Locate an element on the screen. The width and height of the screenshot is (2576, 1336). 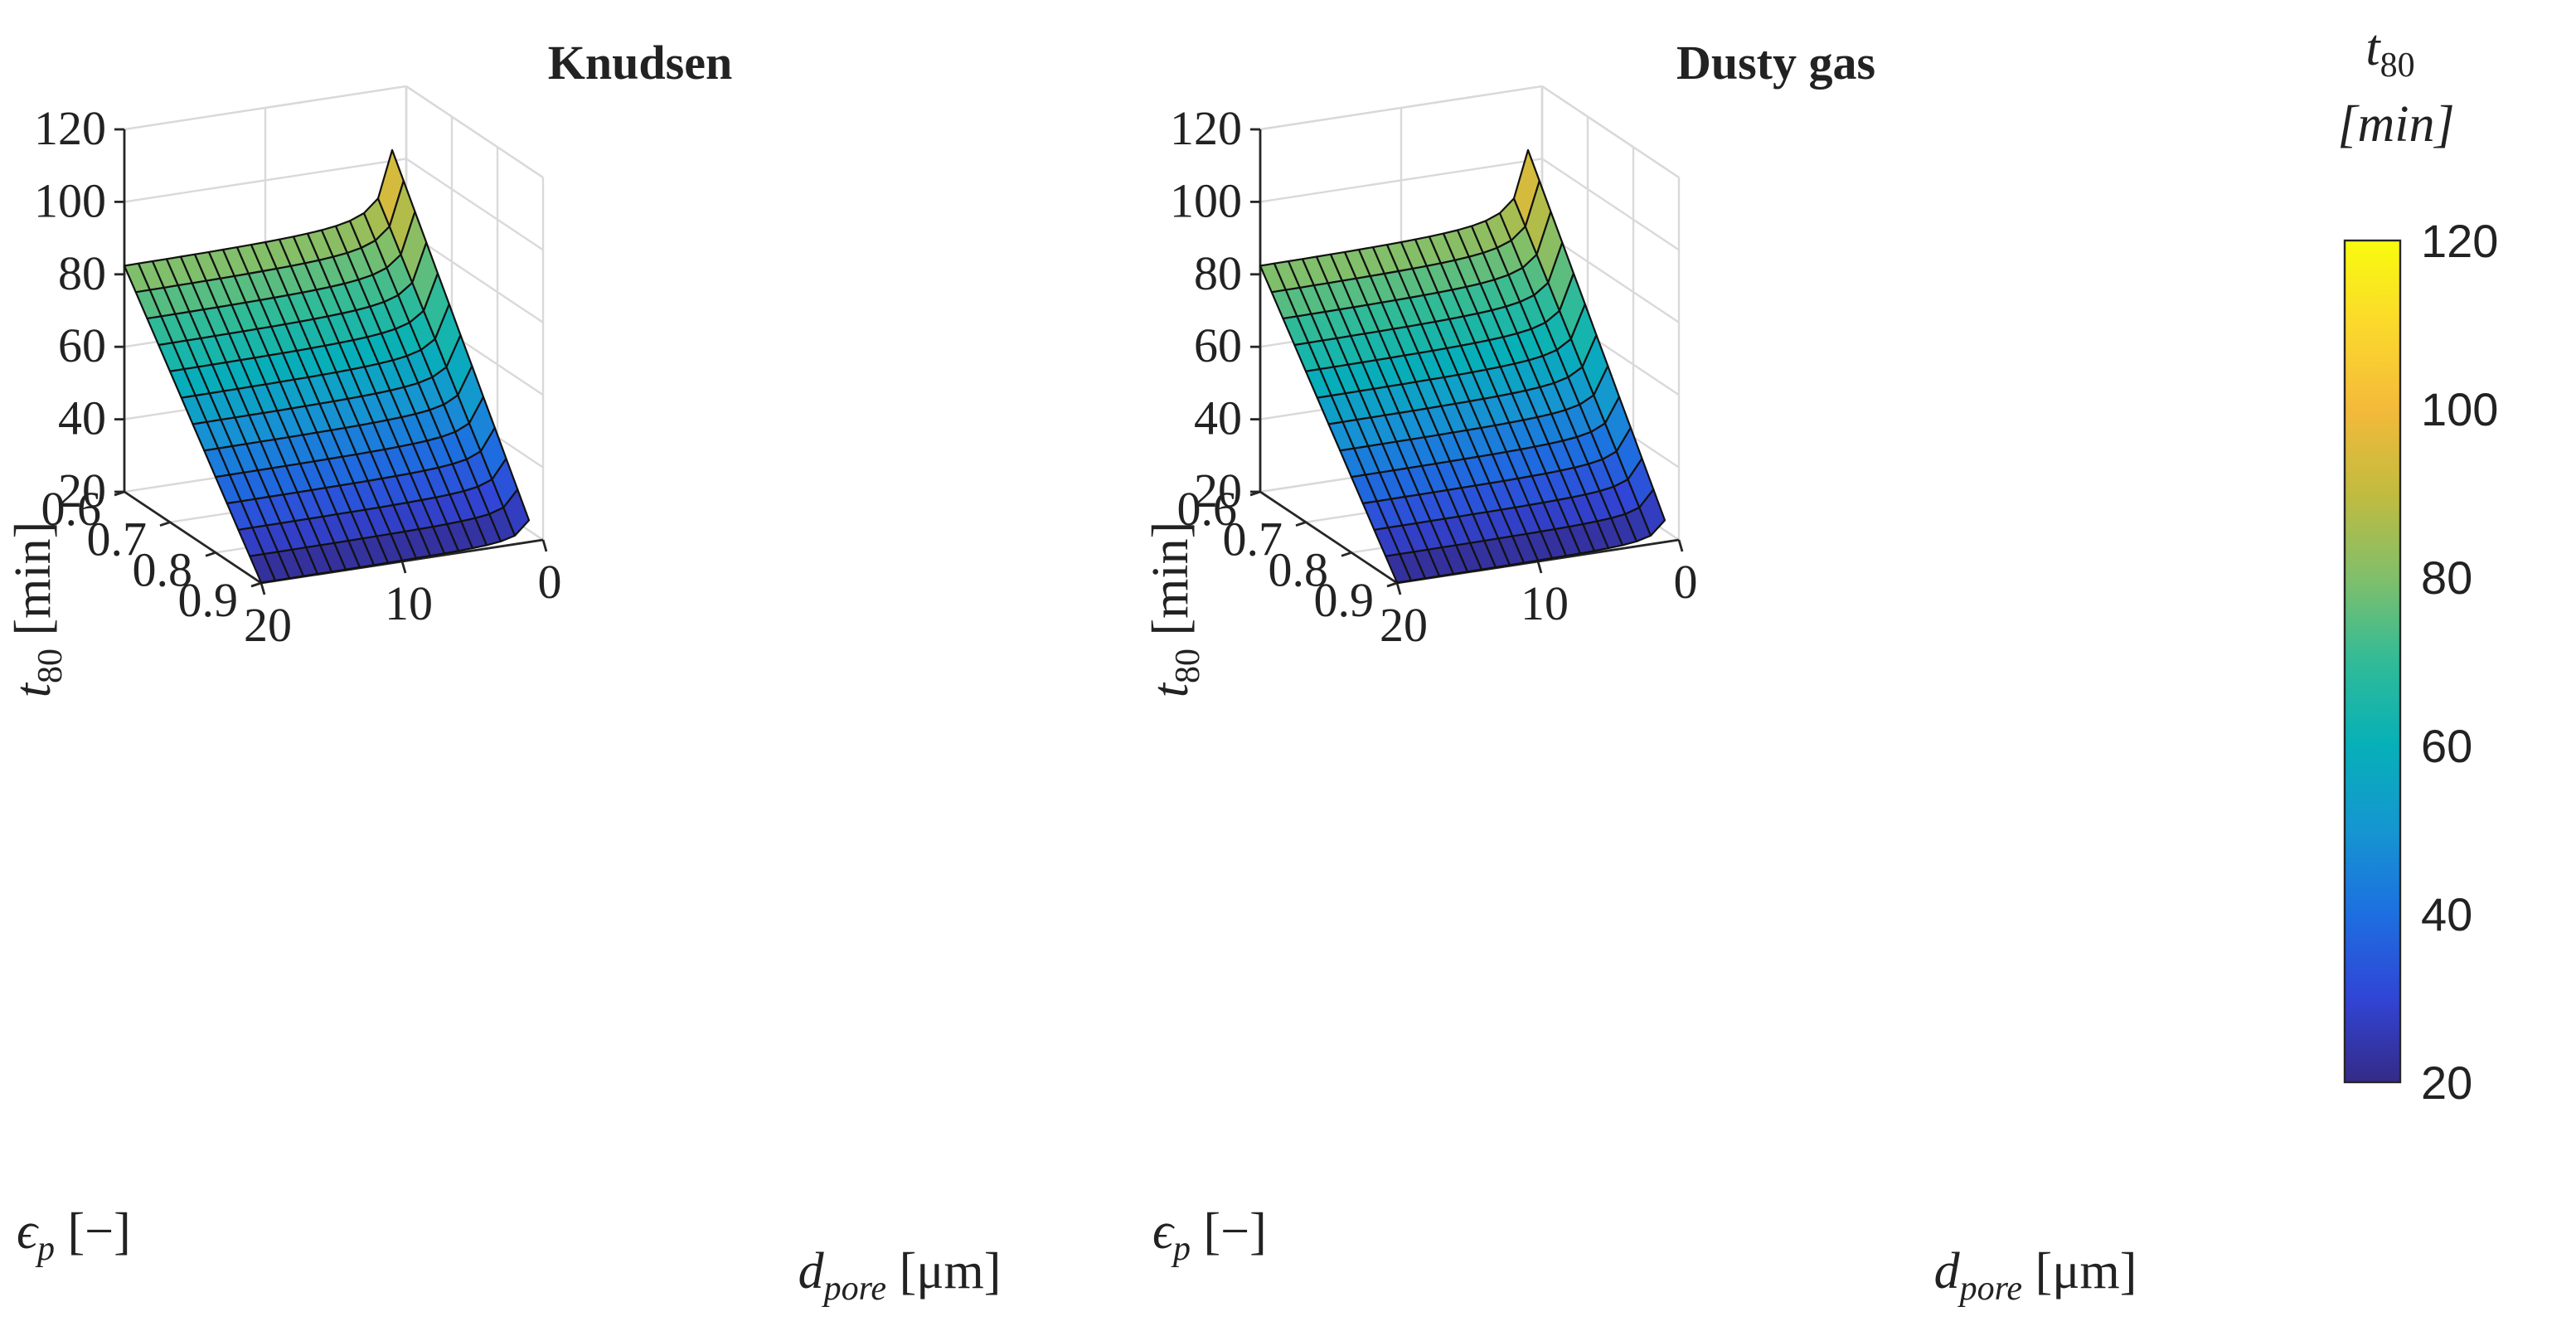
colorbar-frame is located at coordinates (2372, 661).